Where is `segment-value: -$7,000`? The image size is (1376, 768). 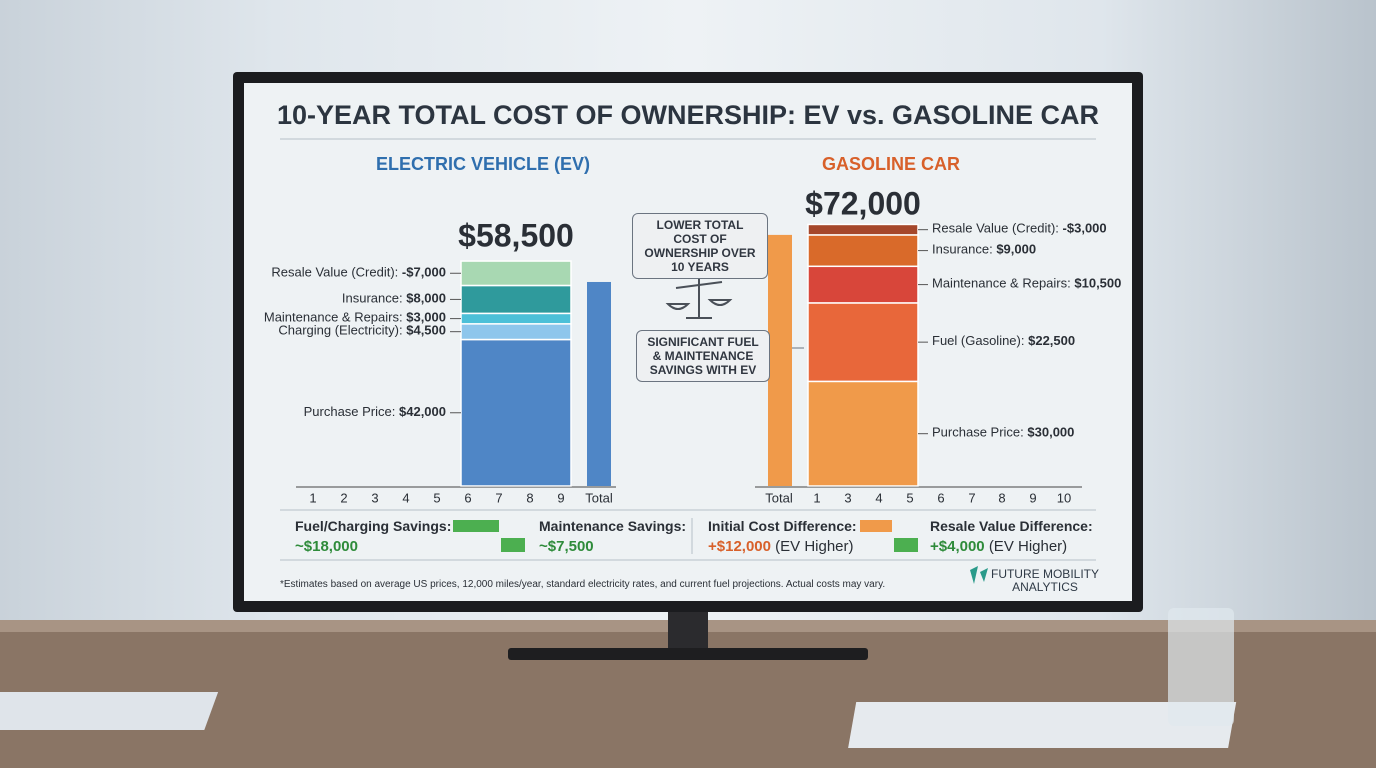
segment-value: -$7,000 is located at coordinates (424, 272).